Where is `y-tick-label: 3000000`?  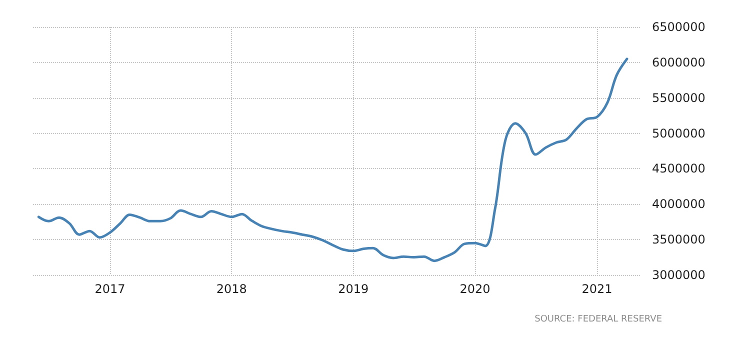 y-tick-label: 3000000 is located at coordinates (679, 275).